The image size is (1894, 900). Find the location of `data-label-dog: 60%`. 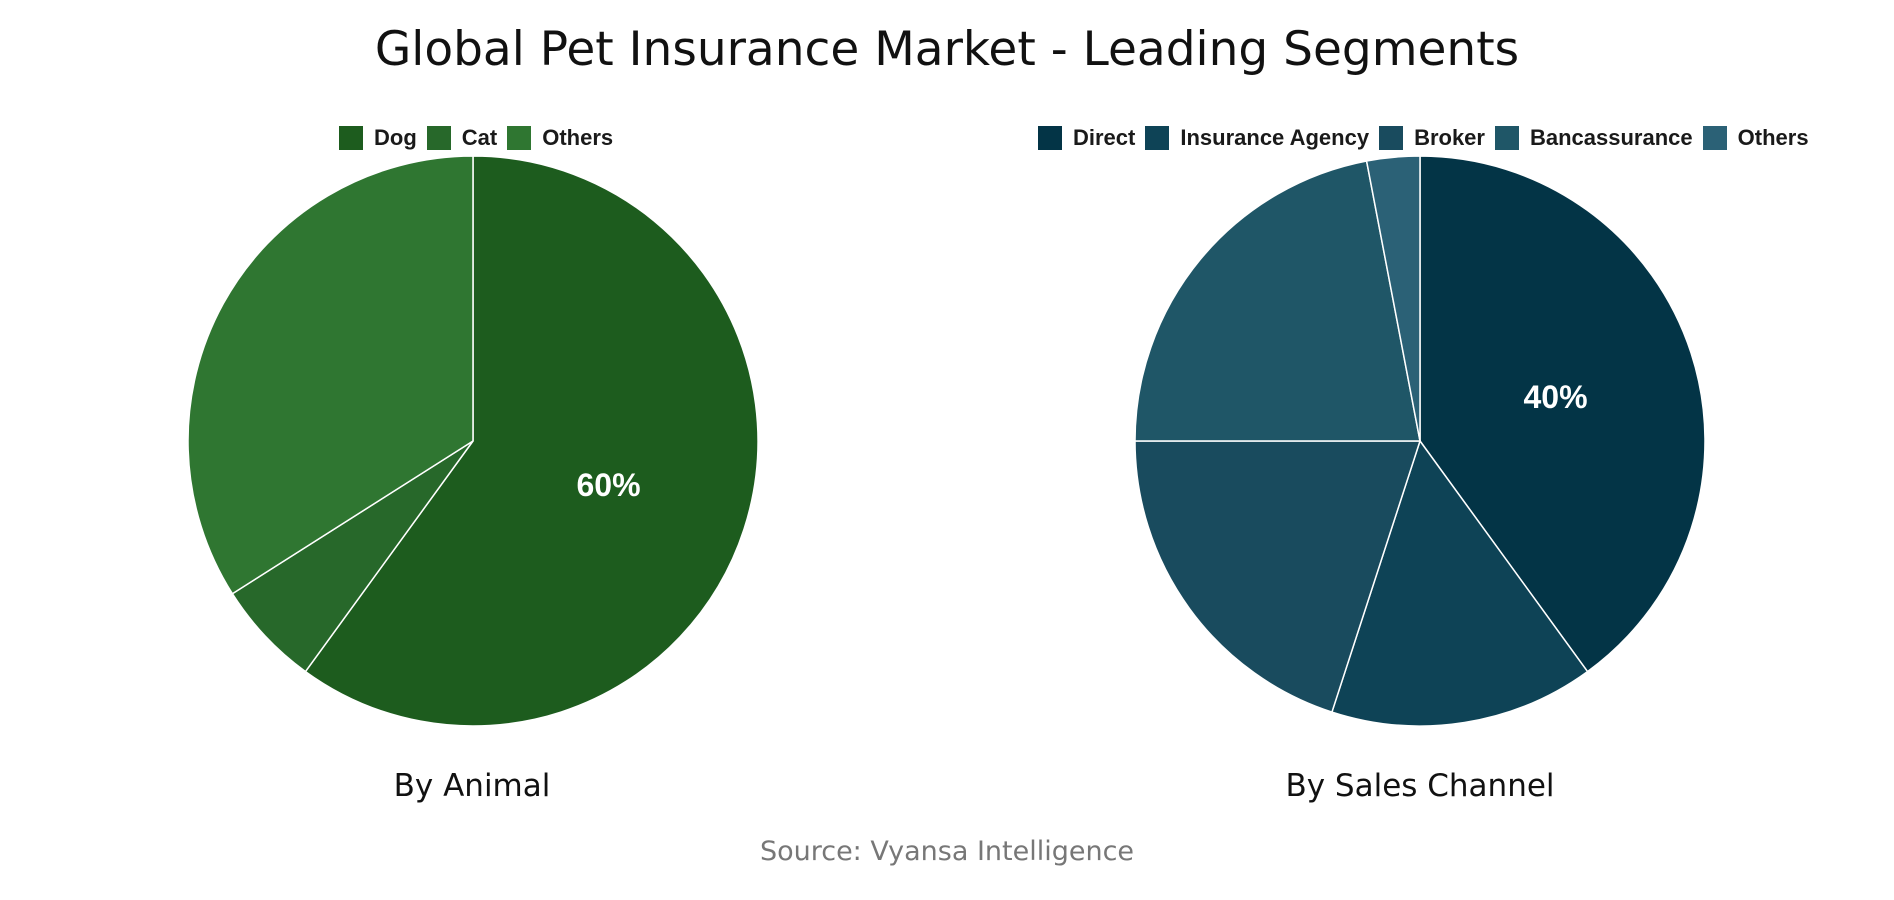

data-label-dog: 60% is located at coordinates (609, 485).